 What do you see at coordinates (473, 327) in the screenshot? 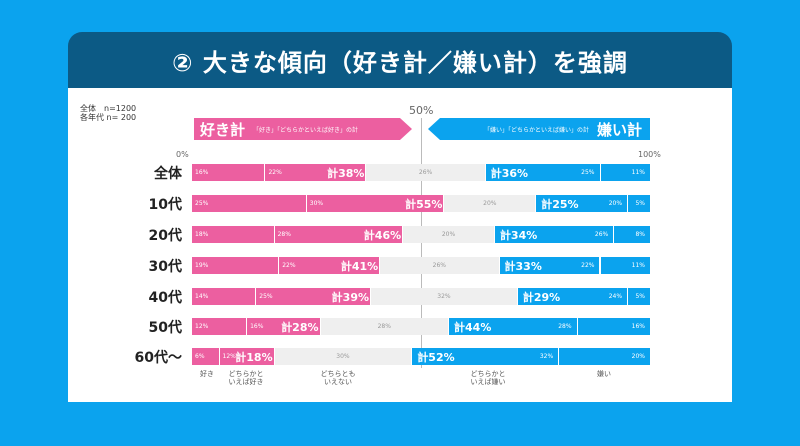
I see `dislike-total-label: 計44%` at bounding box center [473, 327].